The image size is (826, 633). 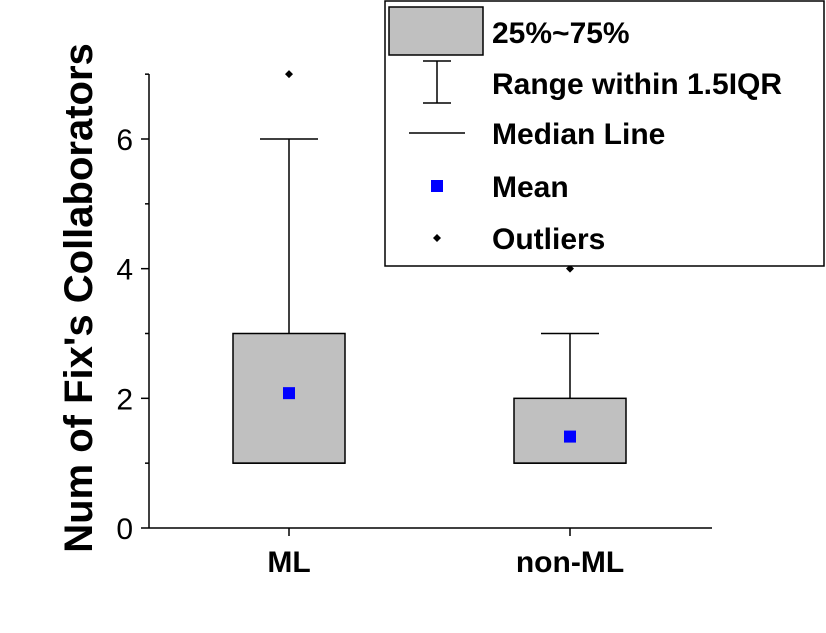 I want to click on legend-label-mean: Mean, so click(x=530, y=187).